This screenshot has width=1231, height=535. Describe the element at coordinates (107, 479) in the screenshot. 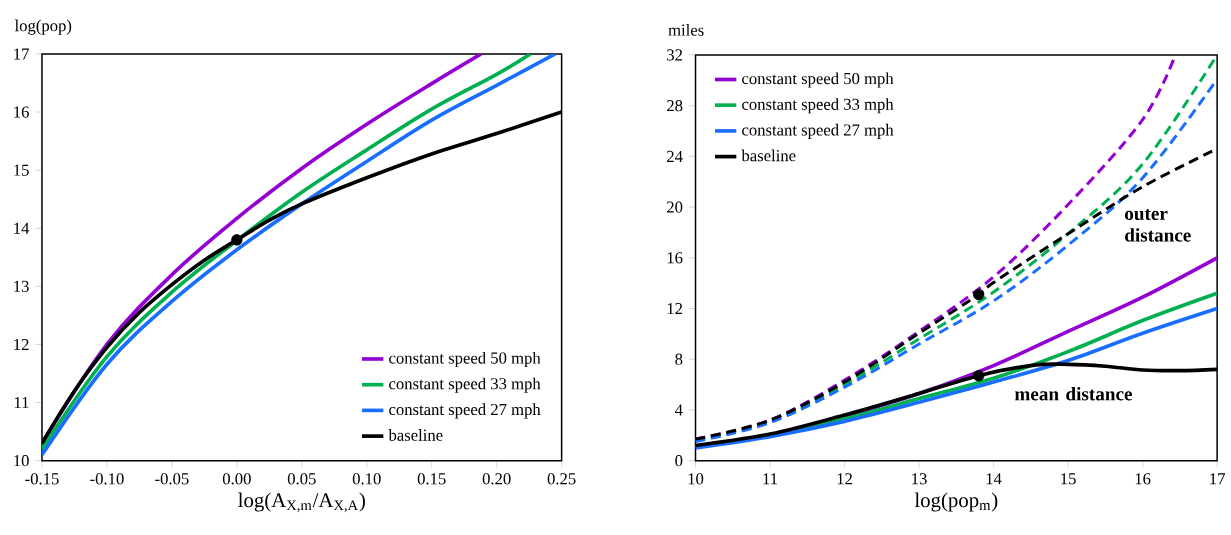

I see `x-tick-label: -0.10` at that location.